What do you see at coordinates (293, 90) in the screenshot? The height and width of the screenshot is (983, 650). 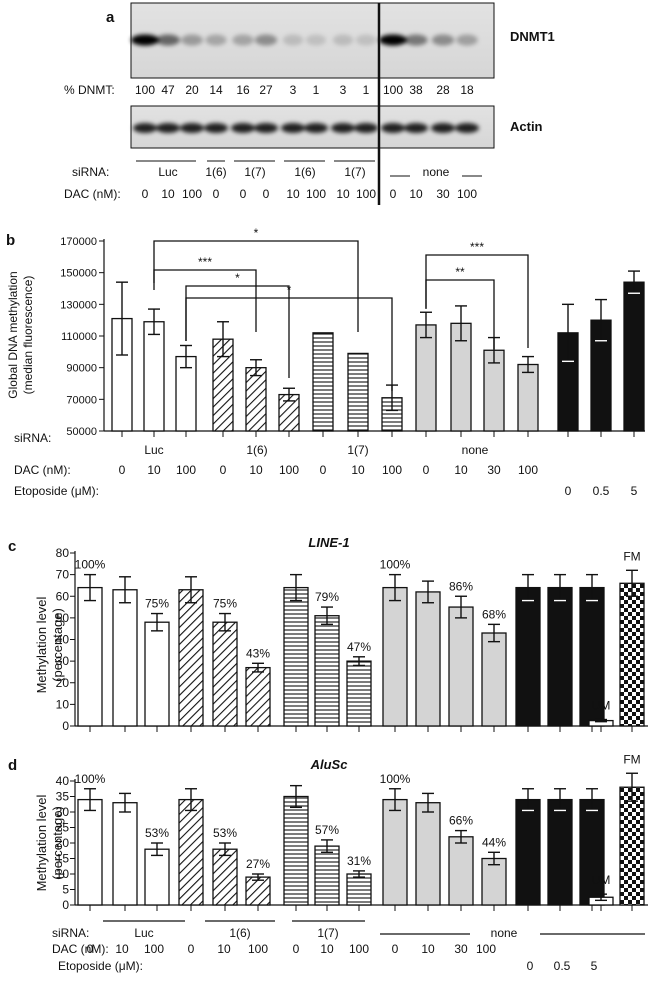 I see `pct-dnmt-value: 3` at bounding box center [293, 90].